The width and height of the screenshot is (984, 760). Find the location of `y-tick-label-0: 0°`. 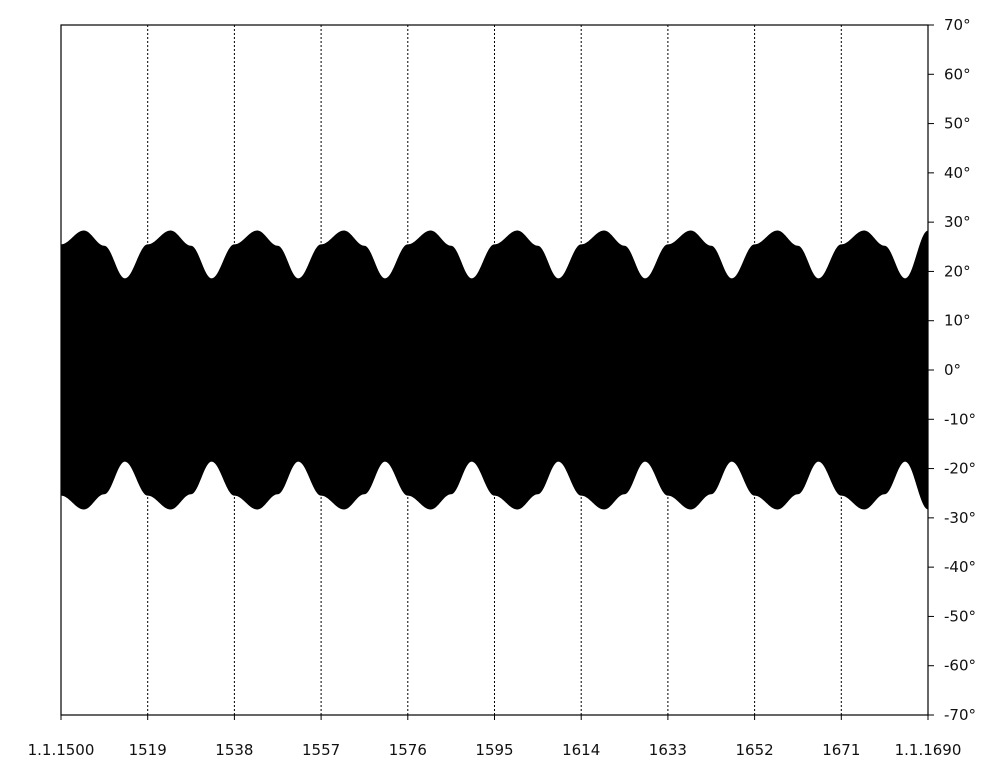

y-tick-label-0: 0° is located at coordinates (952, 370).